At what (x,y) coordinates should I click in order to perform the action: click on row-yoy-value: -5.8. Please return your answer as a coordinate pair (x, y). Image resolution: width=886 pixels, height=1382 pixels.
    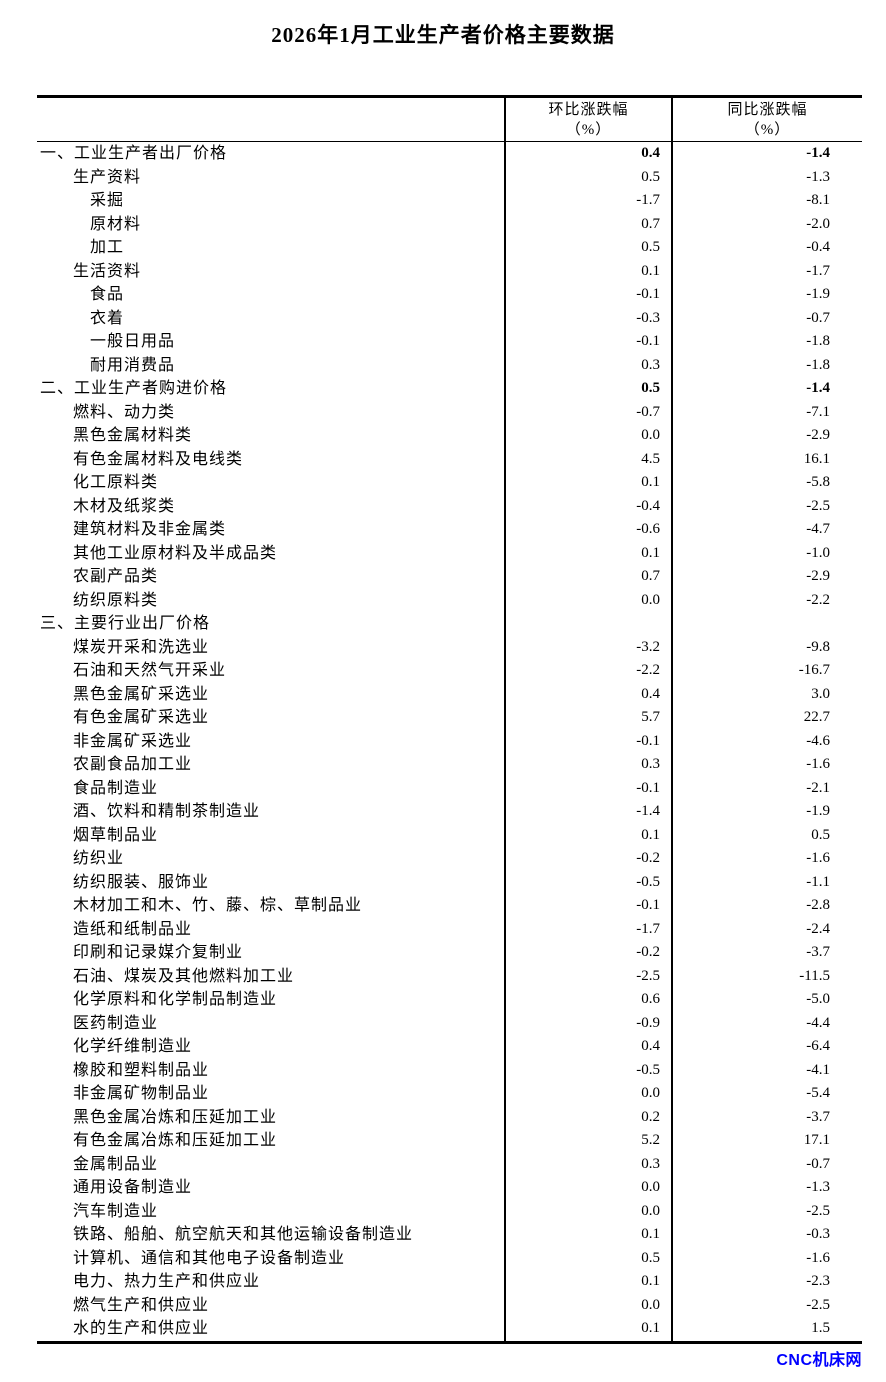
    Looking at the image, I should click on (818, 482).